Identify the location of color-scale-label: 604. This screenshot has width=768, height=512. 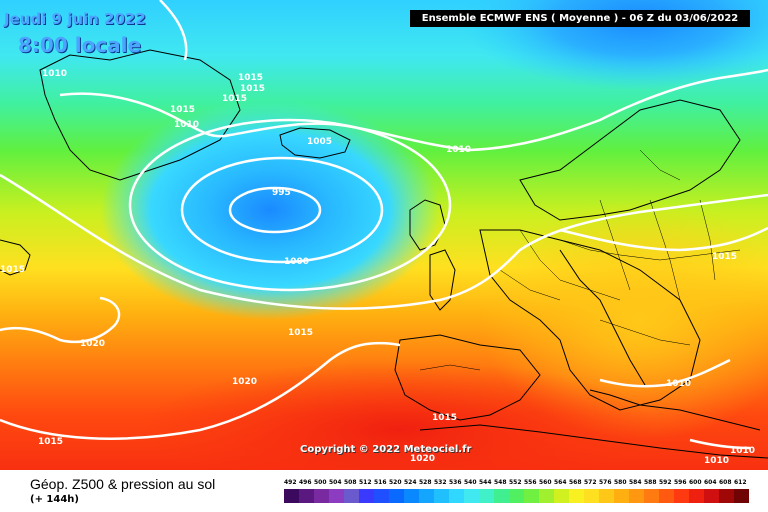
(710, 482).